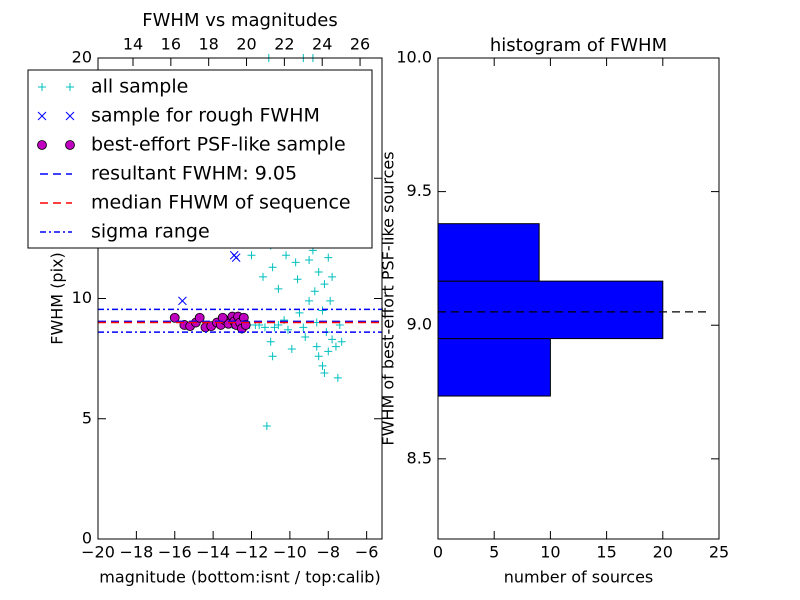  Describe the element at coordinates (438, 552) in the screenshot. I see `x-tick-label: 0` at that location.